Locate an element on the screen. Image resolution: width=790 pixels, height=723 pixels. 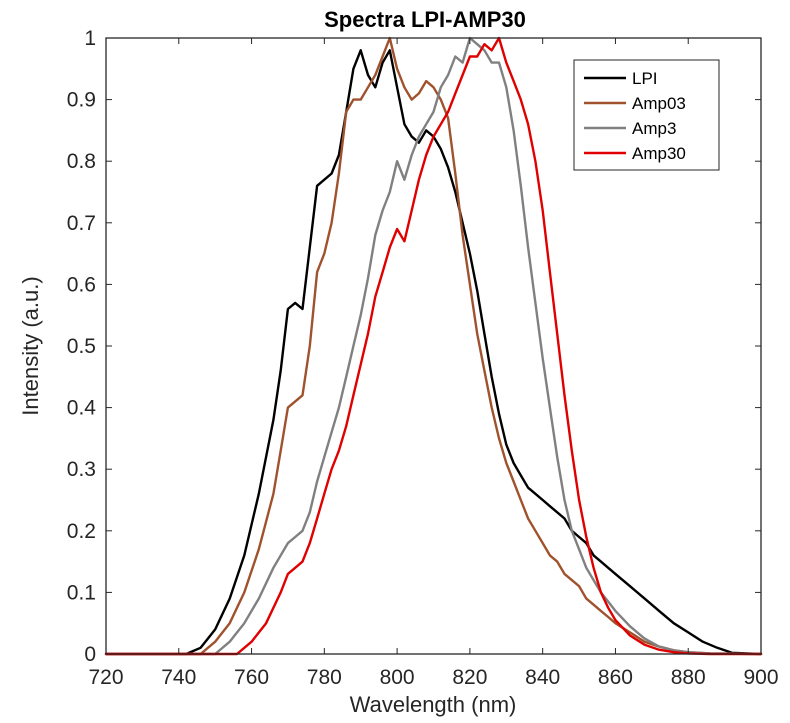
x-tick-label: 820 is located at coordinates (469, 677).